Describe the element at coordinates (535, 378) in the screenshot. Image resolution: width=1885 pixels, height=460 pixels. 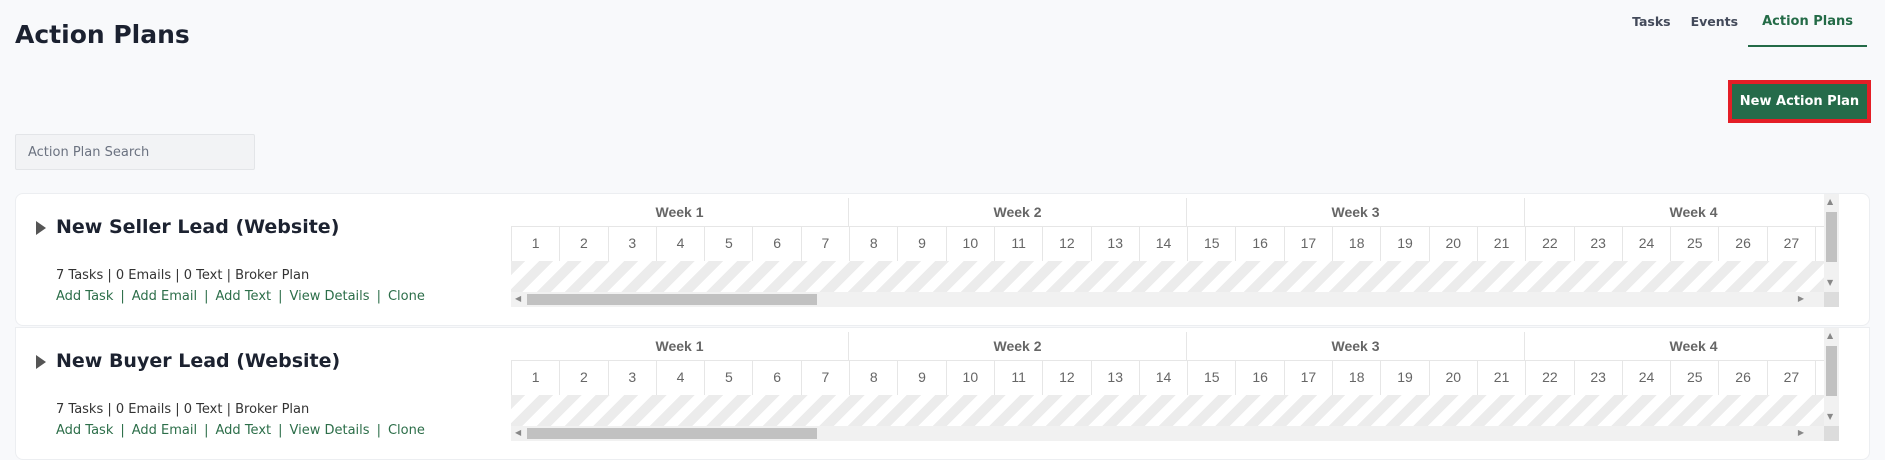
I see `day-cell: 1` at that location.